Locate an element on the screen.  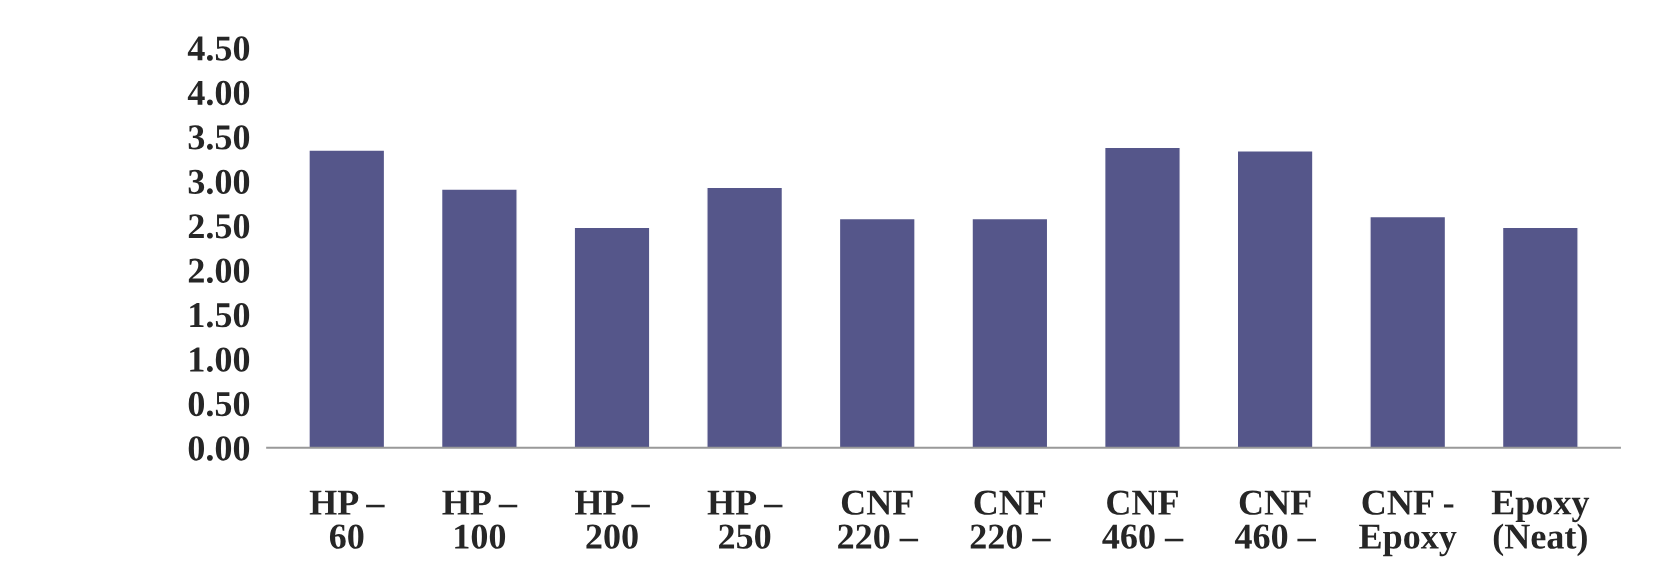
y-tick-label: 3.00 is located at coordinates (219, 182).